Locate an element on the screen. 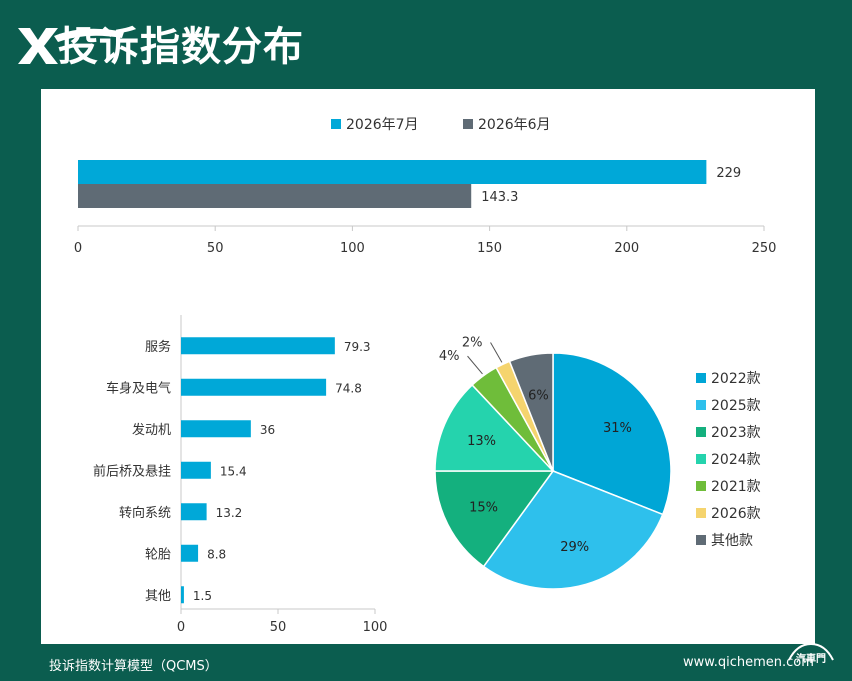 This screenshot has width=852, height=681. pie-legend-label-5: 2021款 is located at coordinates (736, 487).